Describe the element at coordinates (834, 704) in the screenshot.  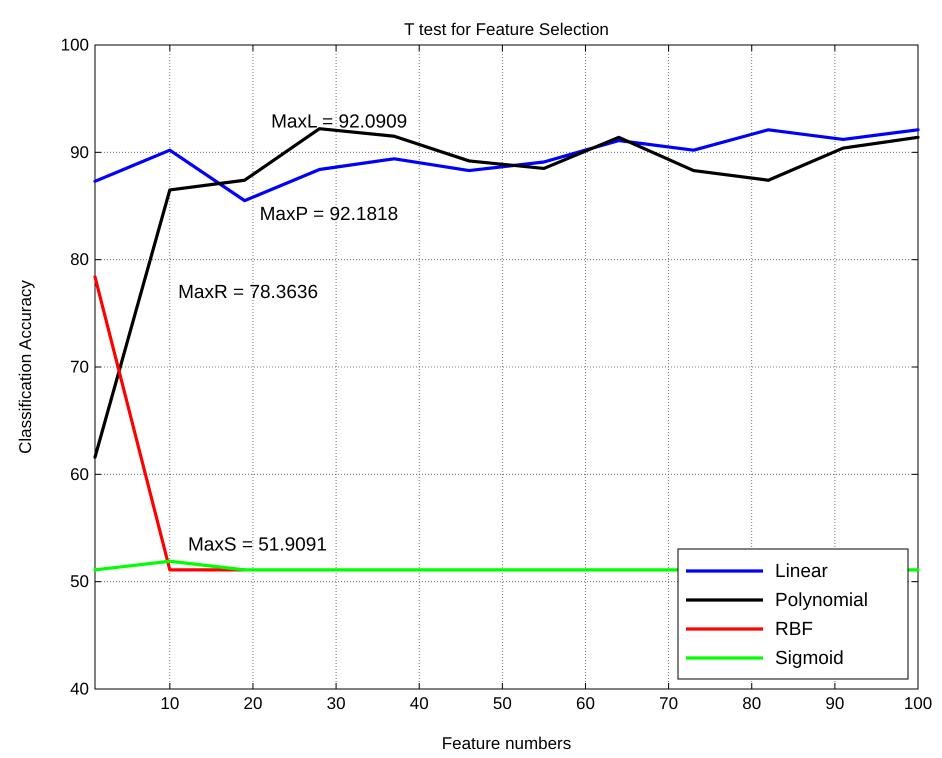
I see `x-tick-label: 90` at that location.